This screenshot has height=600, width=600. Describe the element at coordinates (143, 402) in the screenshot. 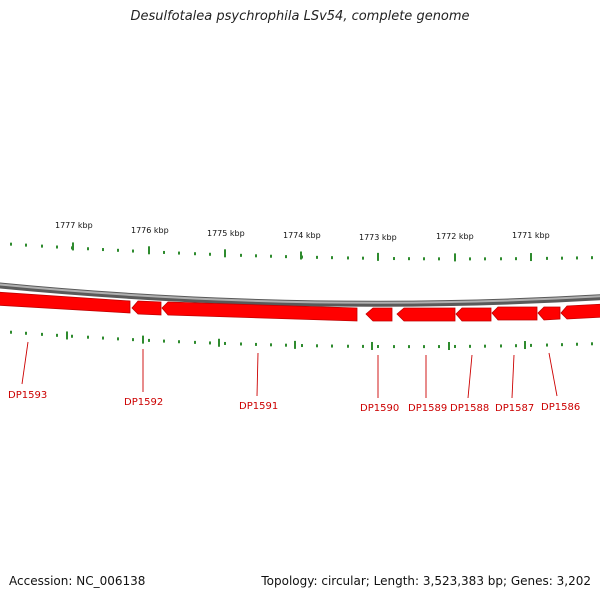

I see `gene-label-dp1592: DP1592` at that location.